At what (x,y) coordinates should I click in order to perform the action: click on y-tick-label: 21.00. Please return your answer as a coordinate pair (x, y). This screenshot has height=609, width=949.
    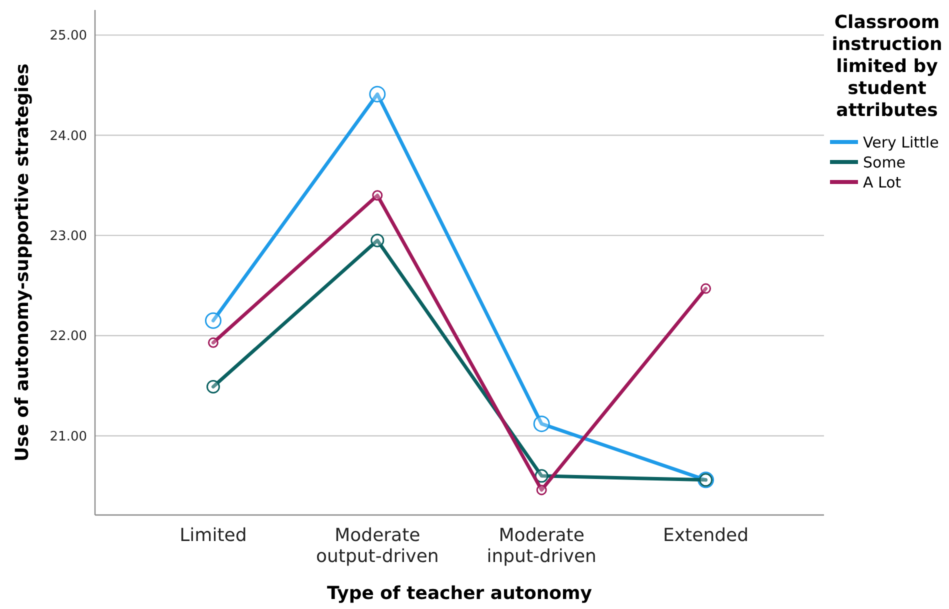
    Looking at the image, I should click on (68, 436).